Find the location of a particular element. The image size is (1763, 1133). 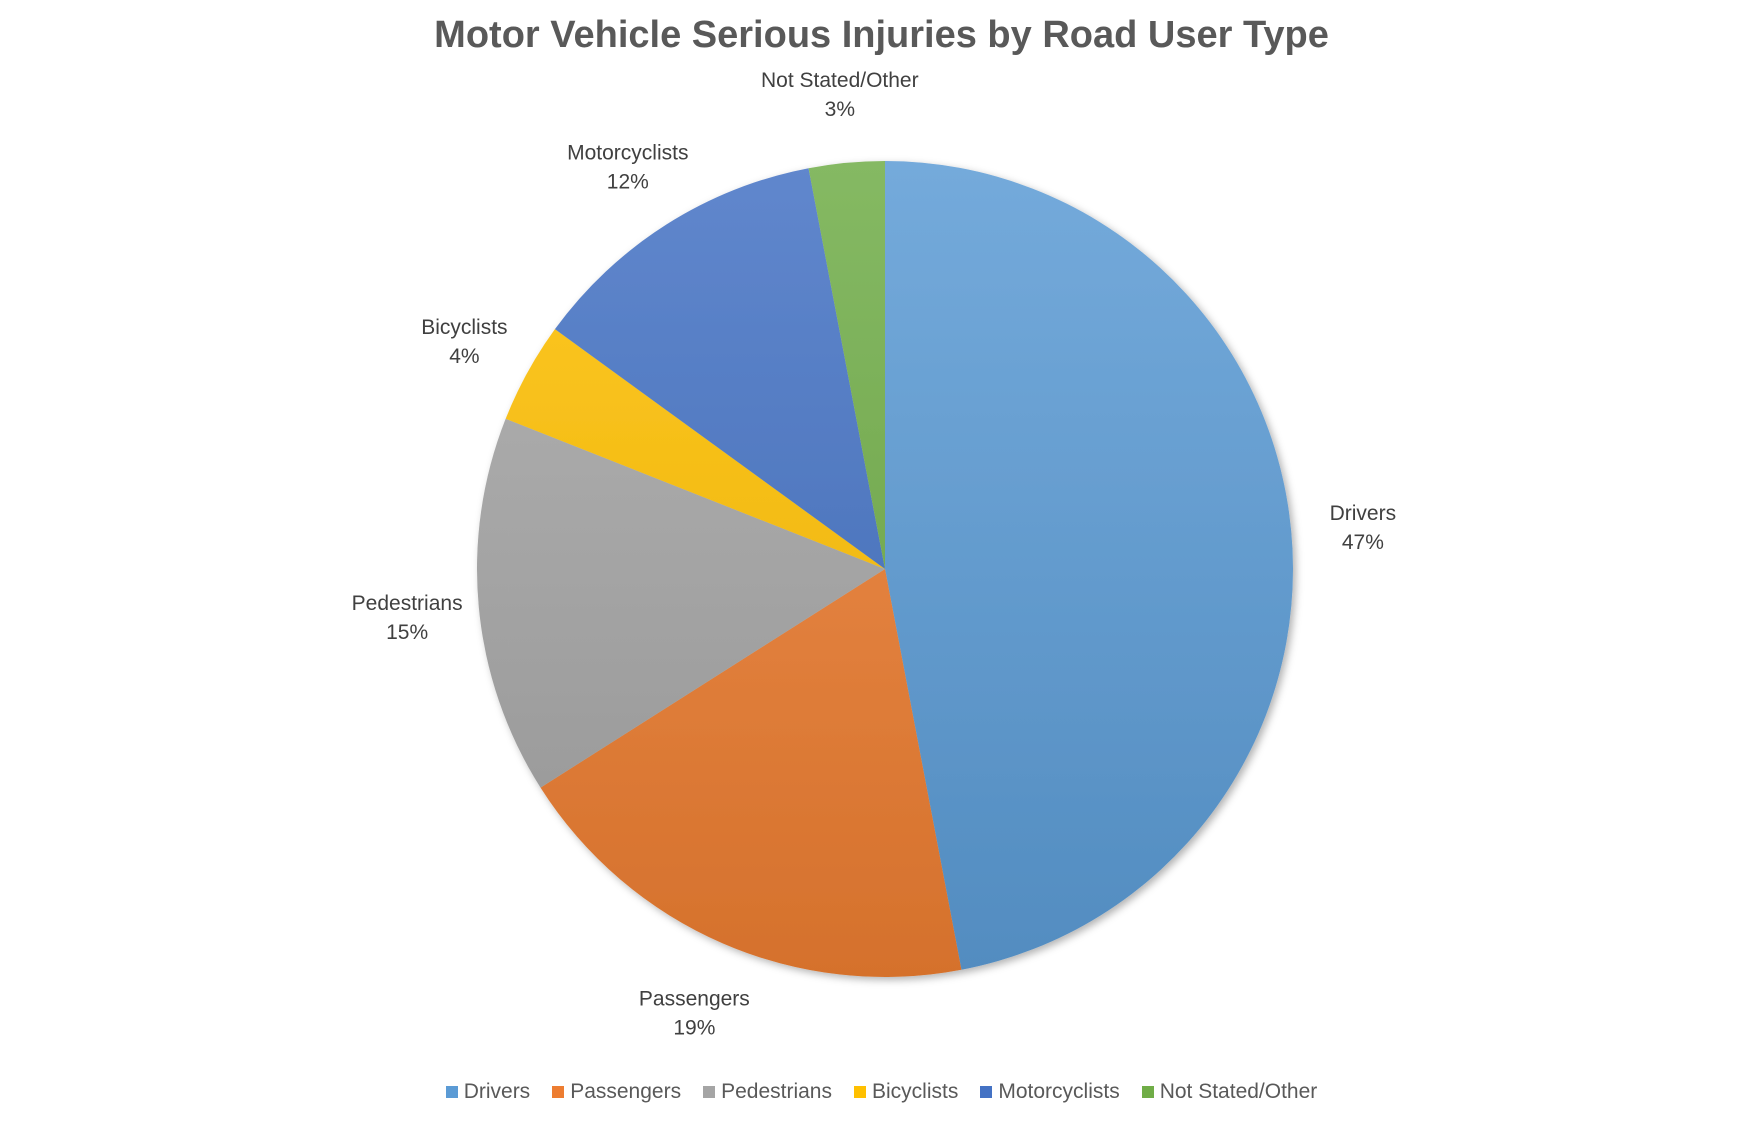

pie-slice-not-stated-other is located at coordinates (846, 365).